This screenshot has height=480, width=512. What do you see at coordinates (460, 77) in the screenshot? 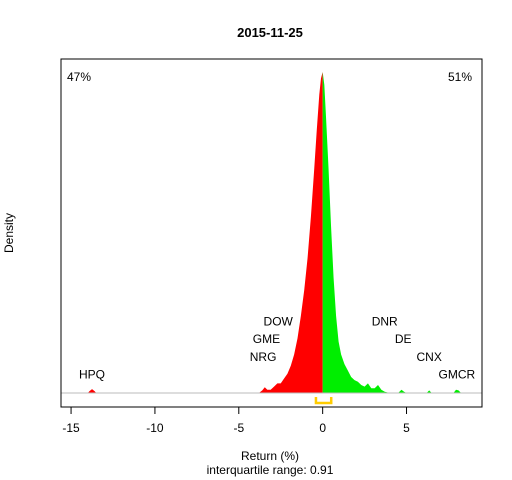
I see `positive-percent-label: 51%` at bounding box center [460, 77].